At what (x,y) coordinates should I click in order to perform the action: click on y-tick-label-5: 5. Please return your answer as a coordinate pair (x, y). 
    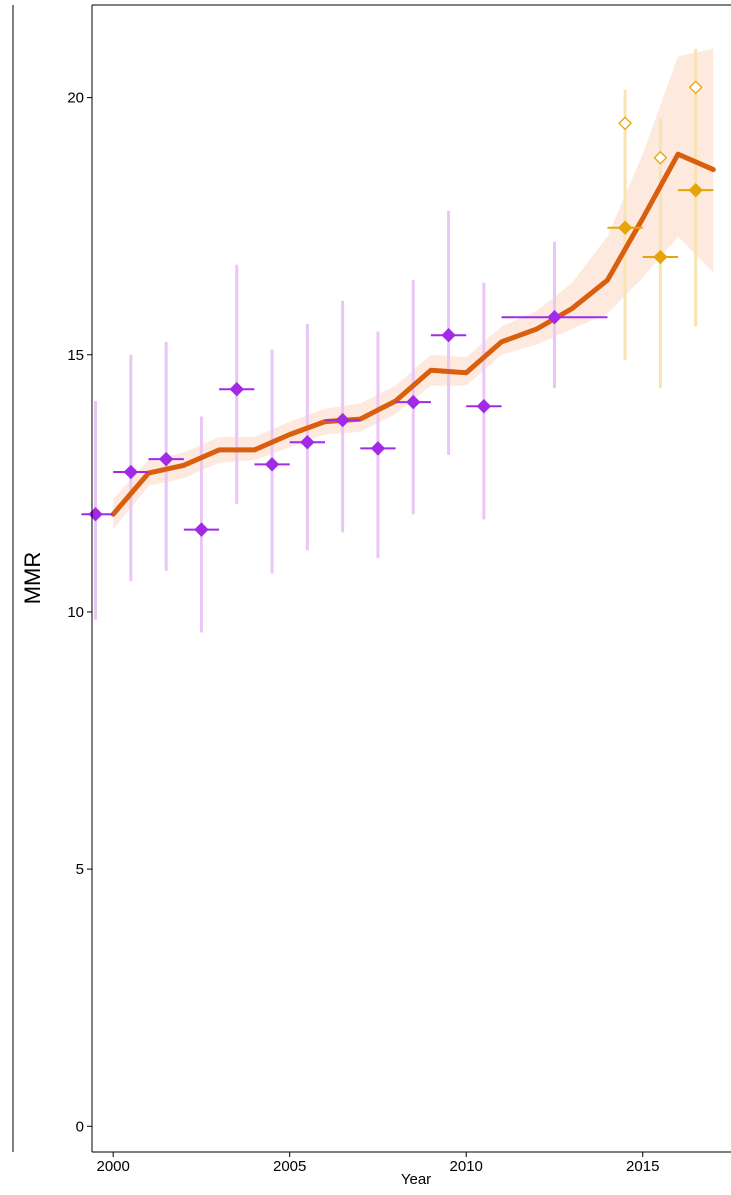
    Looking at the image, I should click on (80, 869).